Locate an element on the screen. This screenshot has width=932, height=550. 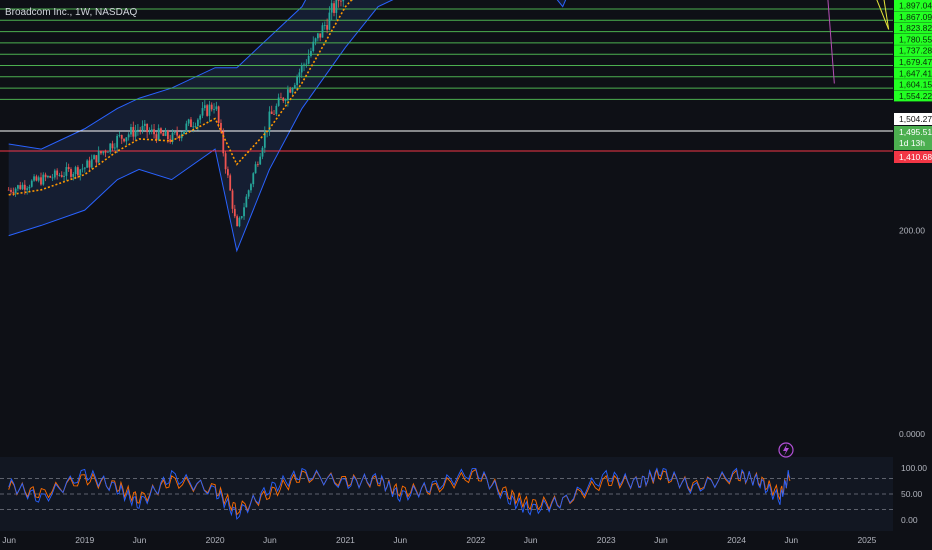
symbol-title: Broadcom Inc., 1W, NASDAQ is located at coordinates (71, 12).